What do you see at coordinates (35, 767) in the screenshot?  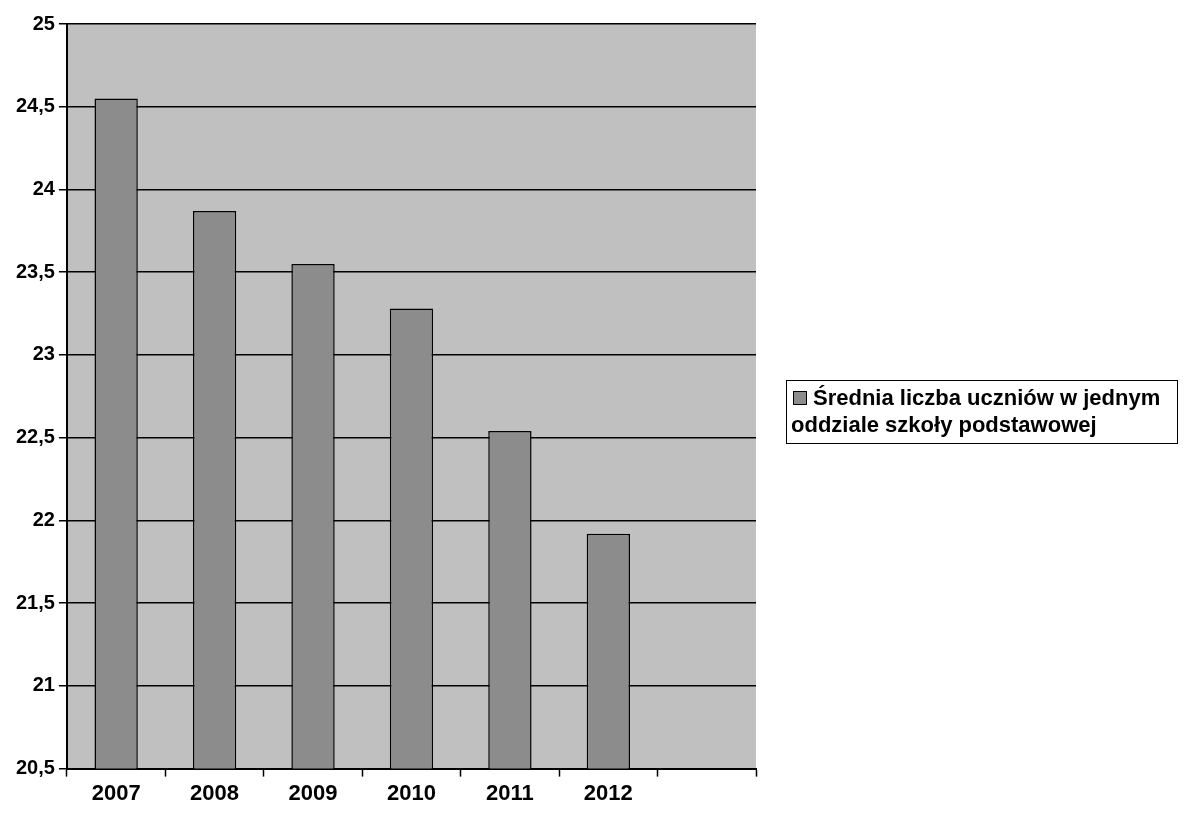 I see `y-tick-label: 20,5` at bounding box center [35, 767].